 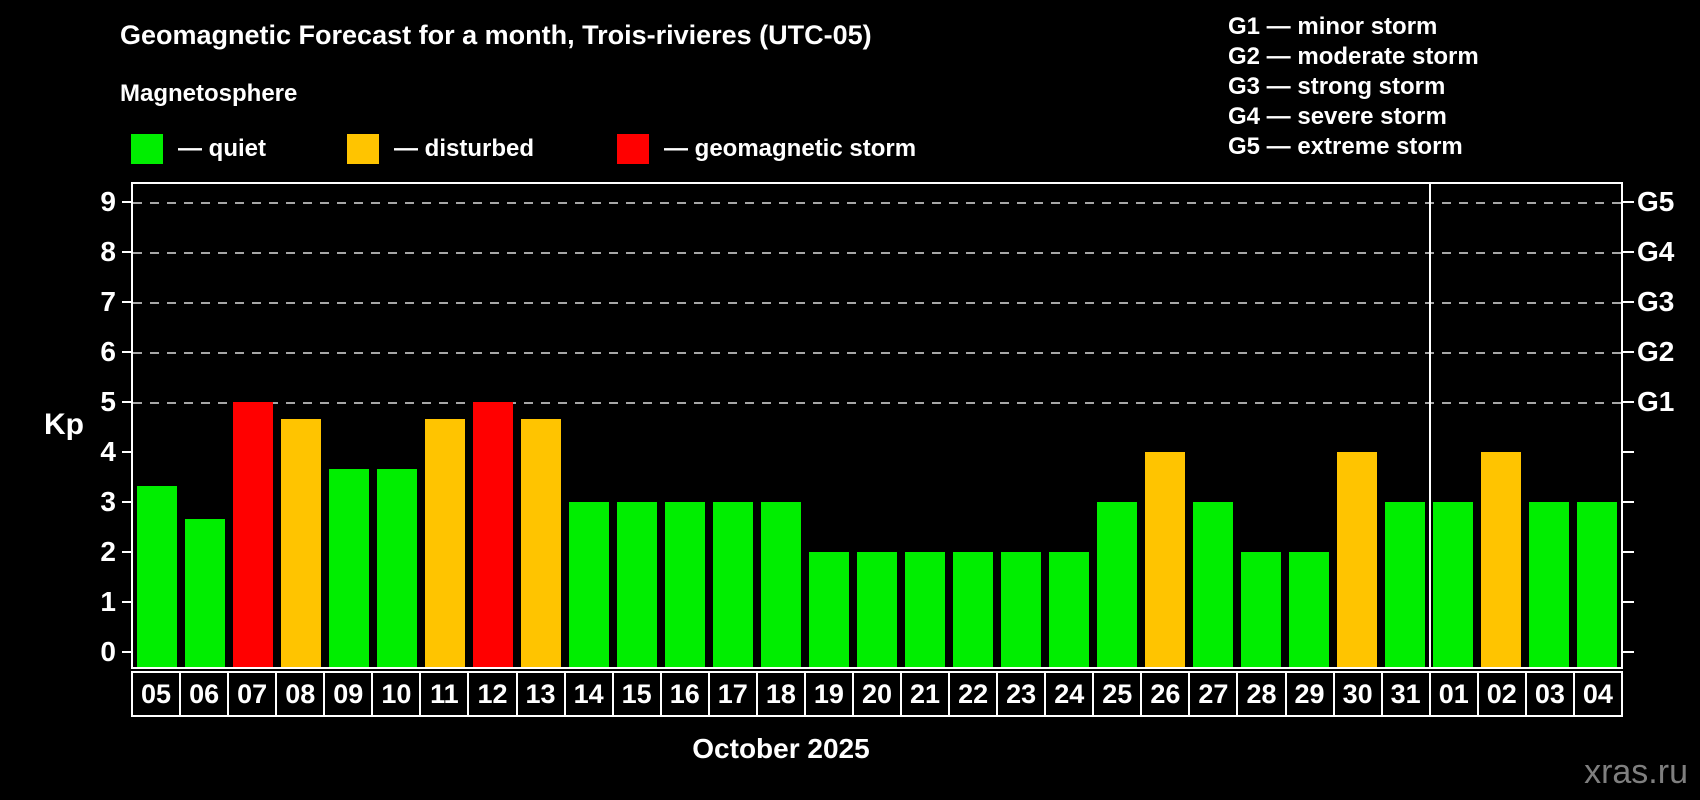 What do you see at coordinates (1636, 772) in the screenshot?
I see `watermark: xras.ru` at bounding box center [1636, 772].